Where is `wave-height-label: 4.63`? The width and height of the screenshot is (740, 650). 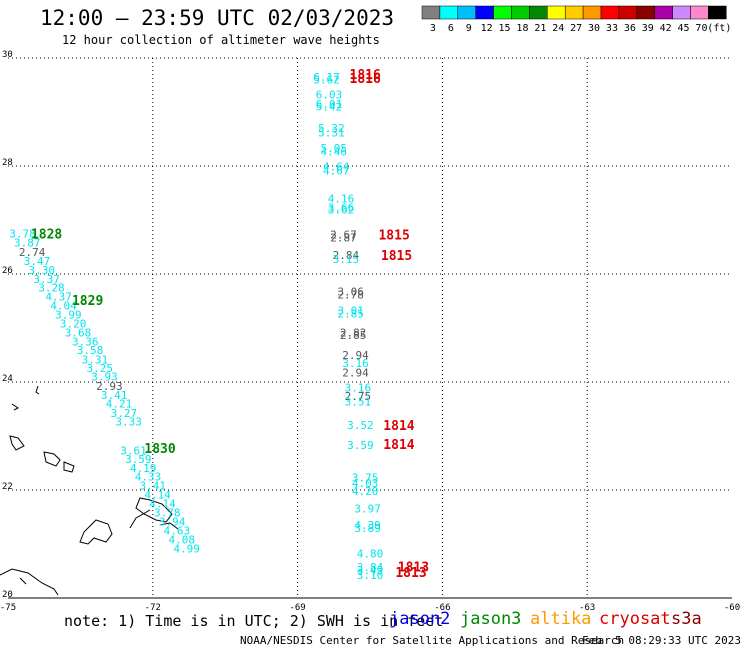 wave-height-label: 4.63 is located at coordinates (177, 531).